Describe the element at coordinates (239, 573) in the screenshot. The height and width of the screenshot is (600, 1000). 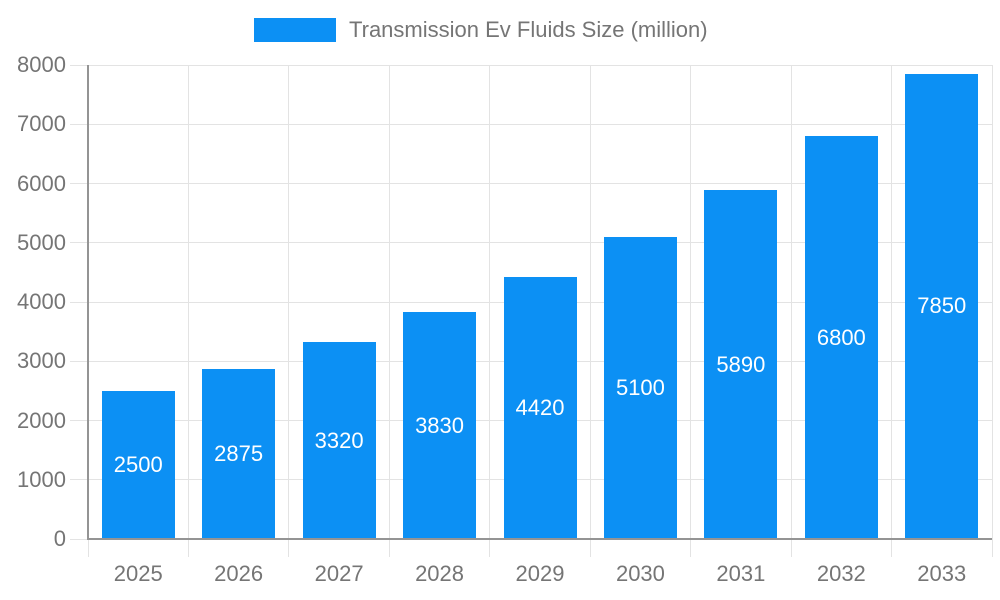
I see `x-axis-tick-label: 2026` at that location.